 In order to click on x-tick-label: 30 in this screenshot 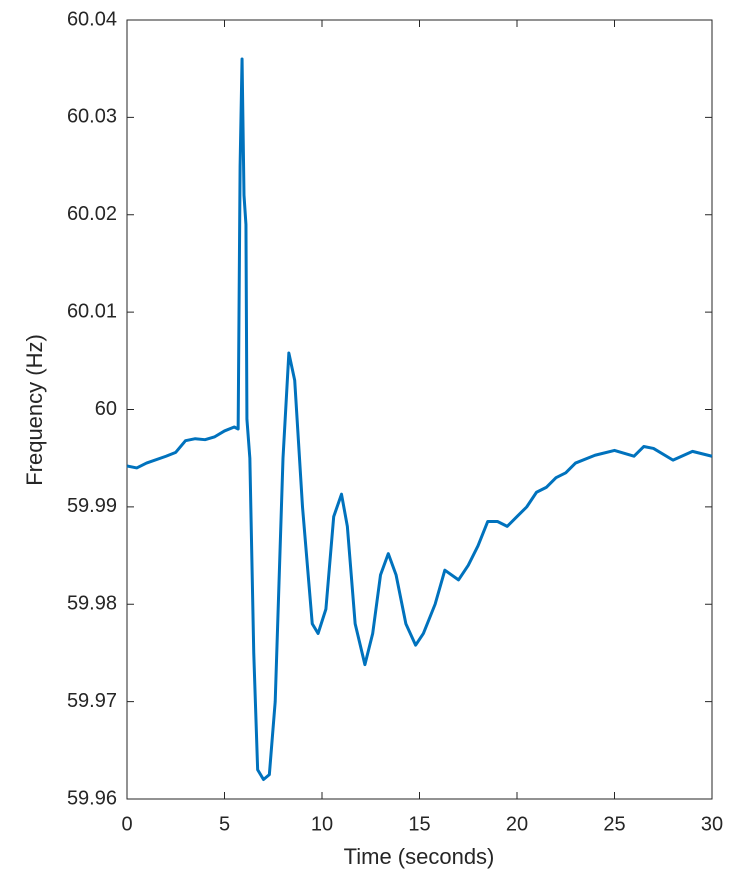, I will do `click(712, 824)`.